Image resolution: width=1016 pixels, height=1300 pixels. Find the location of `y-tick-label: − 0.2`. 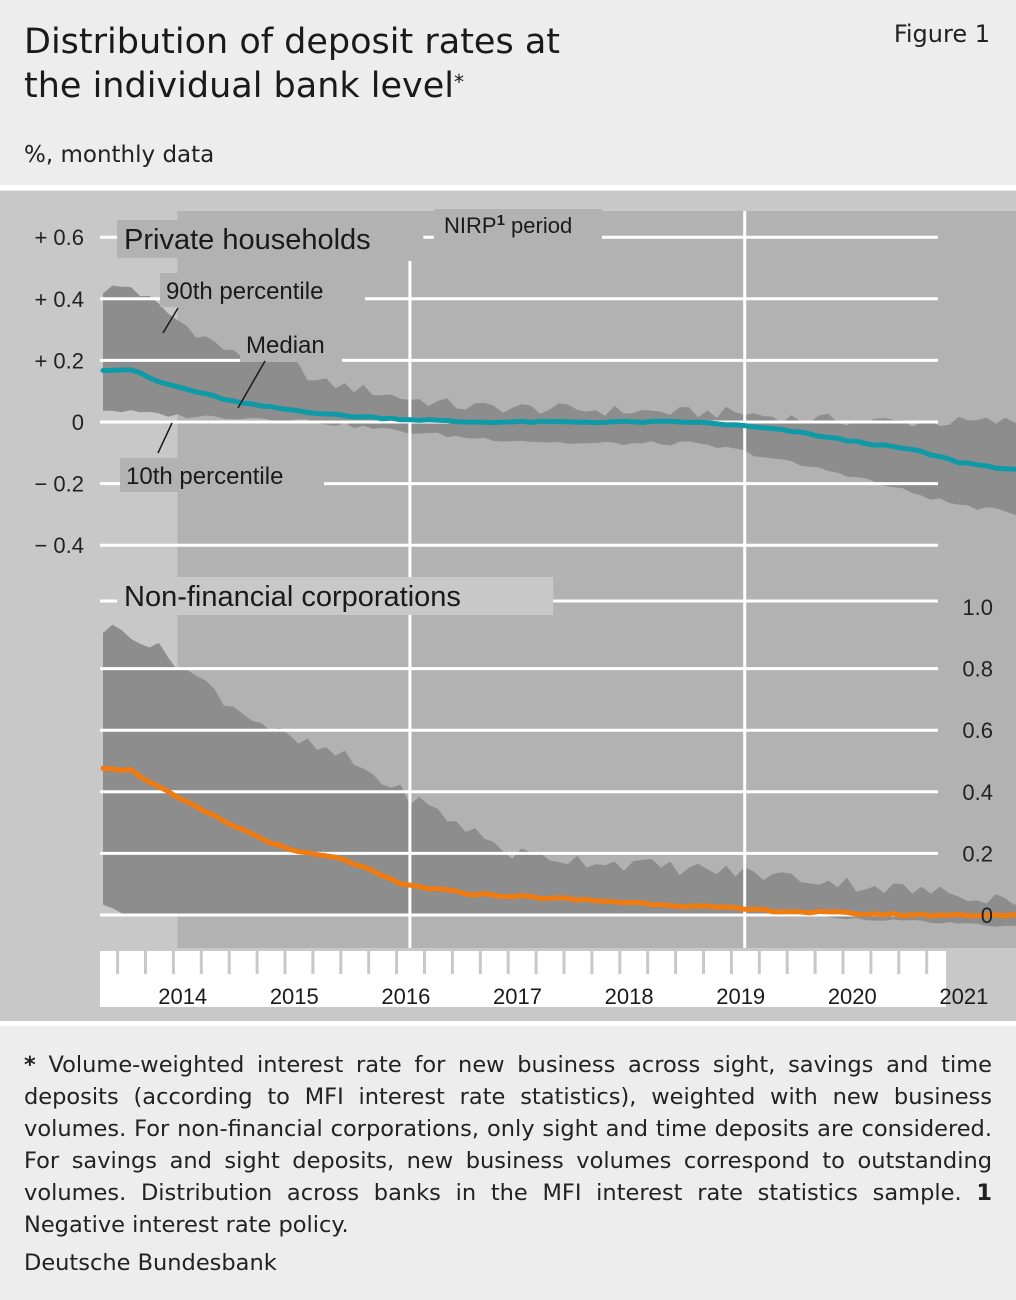

y-tick-label: − 0.2 is located at coordinates (59, 484).